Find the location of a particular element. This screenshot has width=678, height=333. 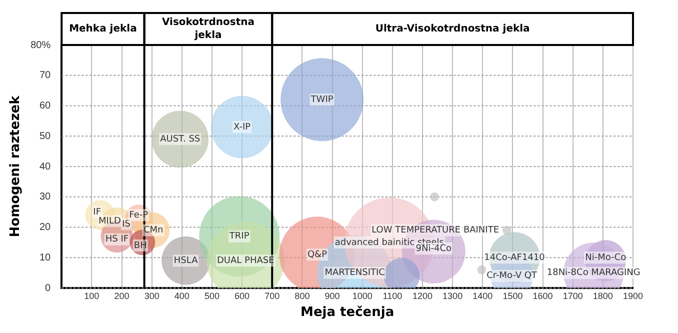

x-tick-label: 100 is located at coordinates (92, 295).